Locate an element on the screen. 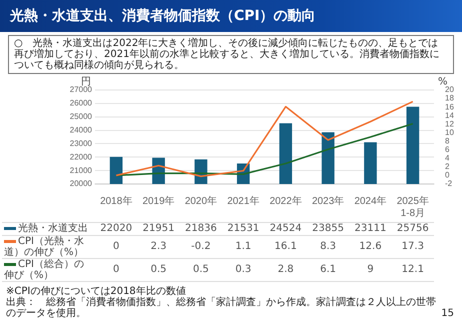 The height and width of the screenshot is (320, 462). y2-tick-label: 16 is located at coordinates (449, 107).